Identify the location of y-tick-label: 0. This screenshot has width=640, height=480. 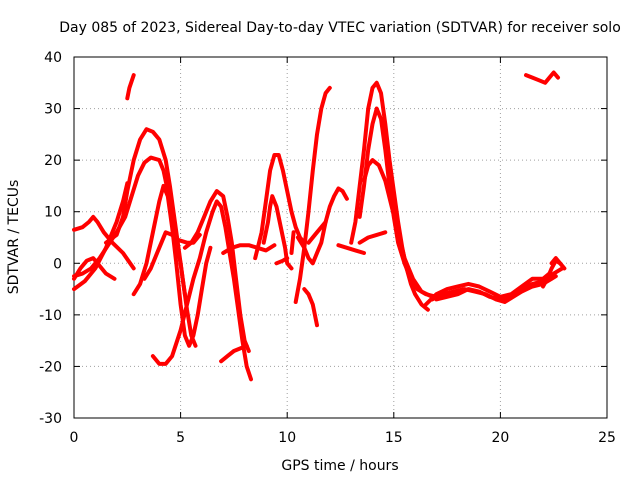
(57, 264).